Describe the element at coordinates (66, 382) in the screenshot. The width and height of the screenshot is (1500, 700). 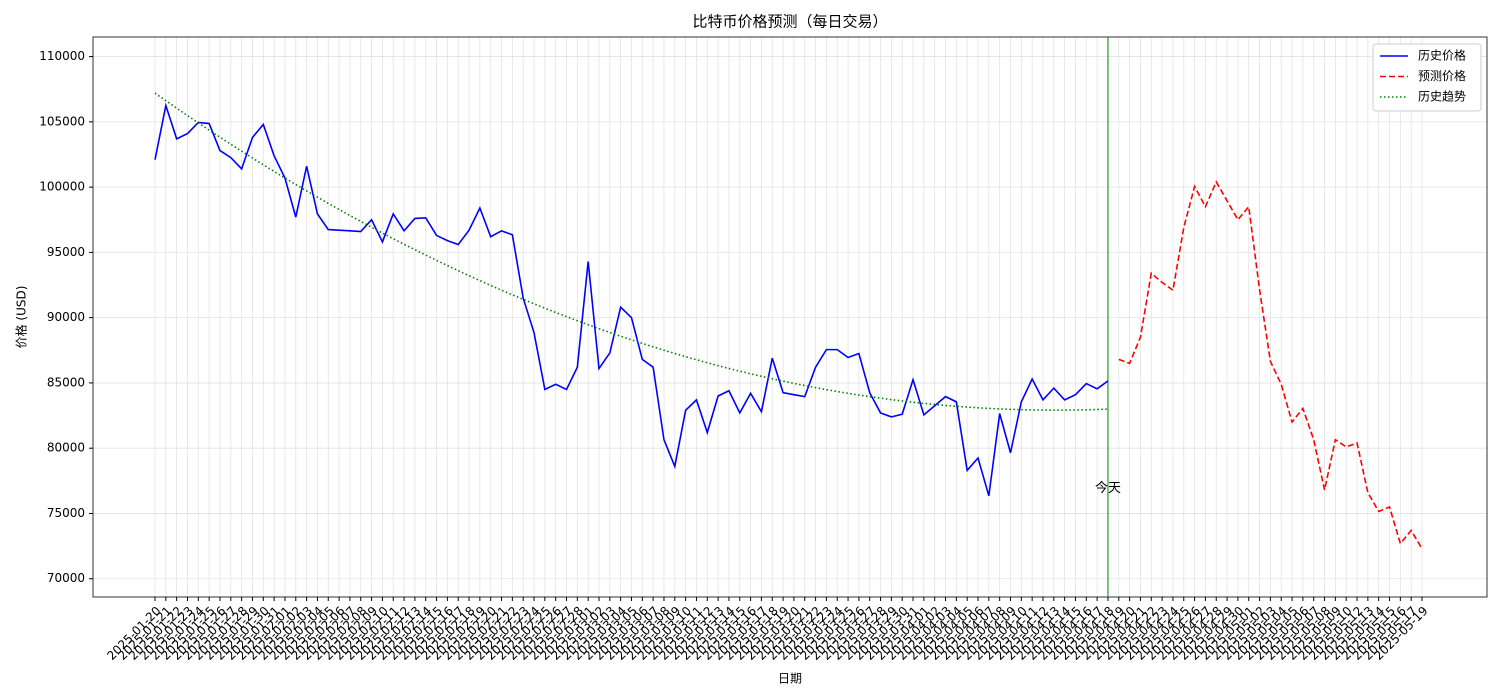
I see `y-tick-label: 85000` at that location.